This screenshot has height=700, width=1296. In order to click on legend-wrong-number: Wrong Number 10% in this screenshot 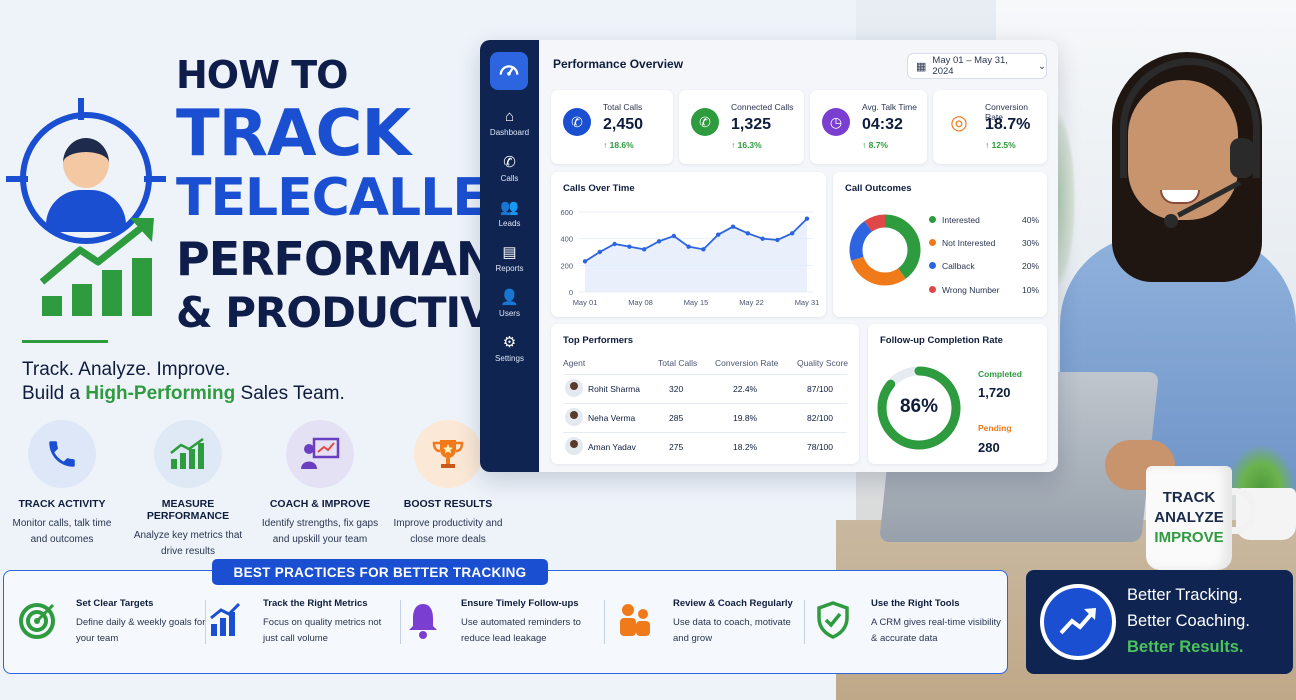, I will do `click(984, 290)`.